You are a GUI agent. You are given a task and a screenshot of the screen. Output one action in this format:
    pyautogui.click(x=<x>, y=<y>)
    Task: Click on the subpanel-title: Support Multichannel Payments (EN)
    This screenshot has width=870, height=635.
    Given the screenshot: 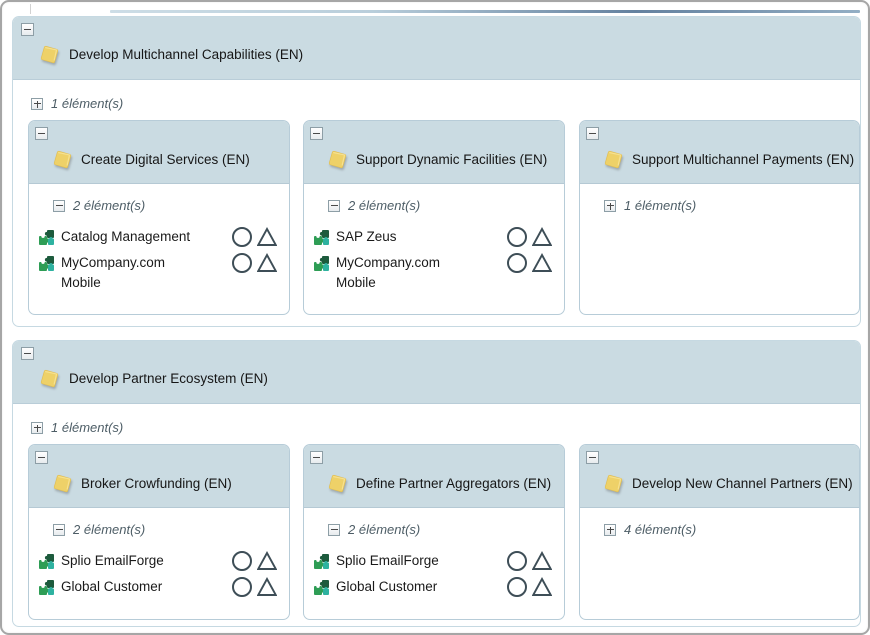 What is the action you would take?
    pyautogui.click(x=743, y=159)
    